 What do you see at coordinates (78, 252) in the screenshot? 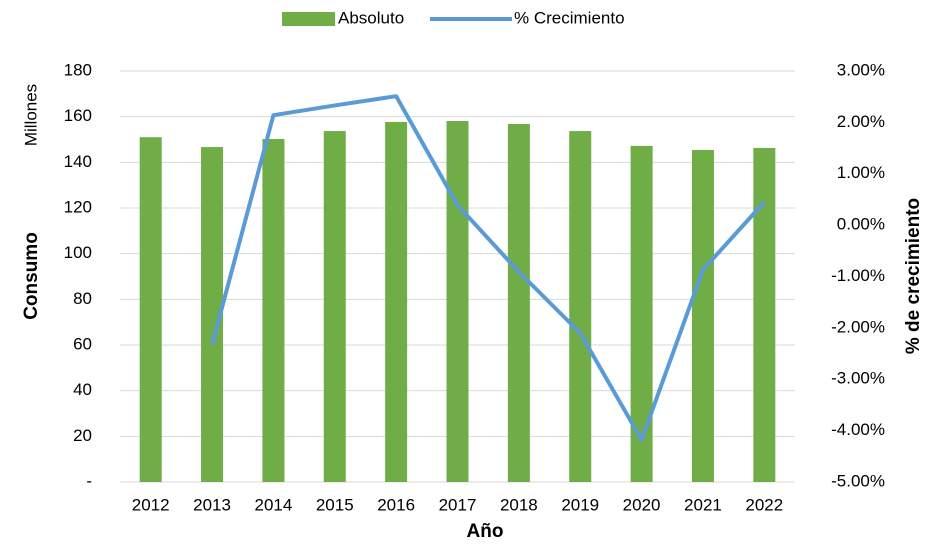
I see `y-tick-label: 100` at bounding box center [78, 252].